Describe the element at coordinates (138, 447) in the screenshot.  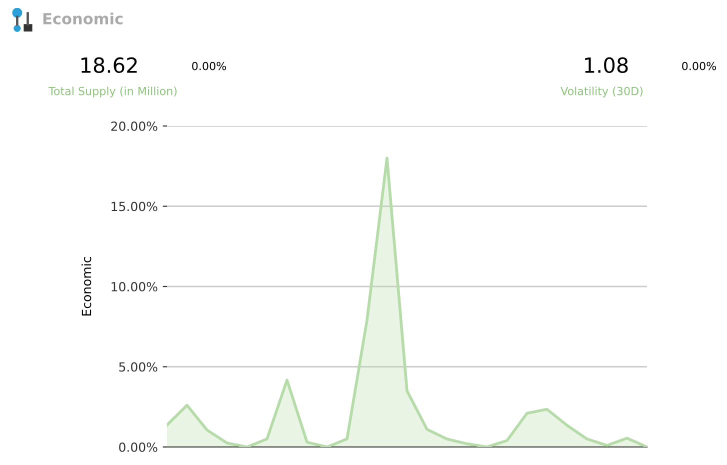
I see `y-tick-label: 0.00%` at that location.